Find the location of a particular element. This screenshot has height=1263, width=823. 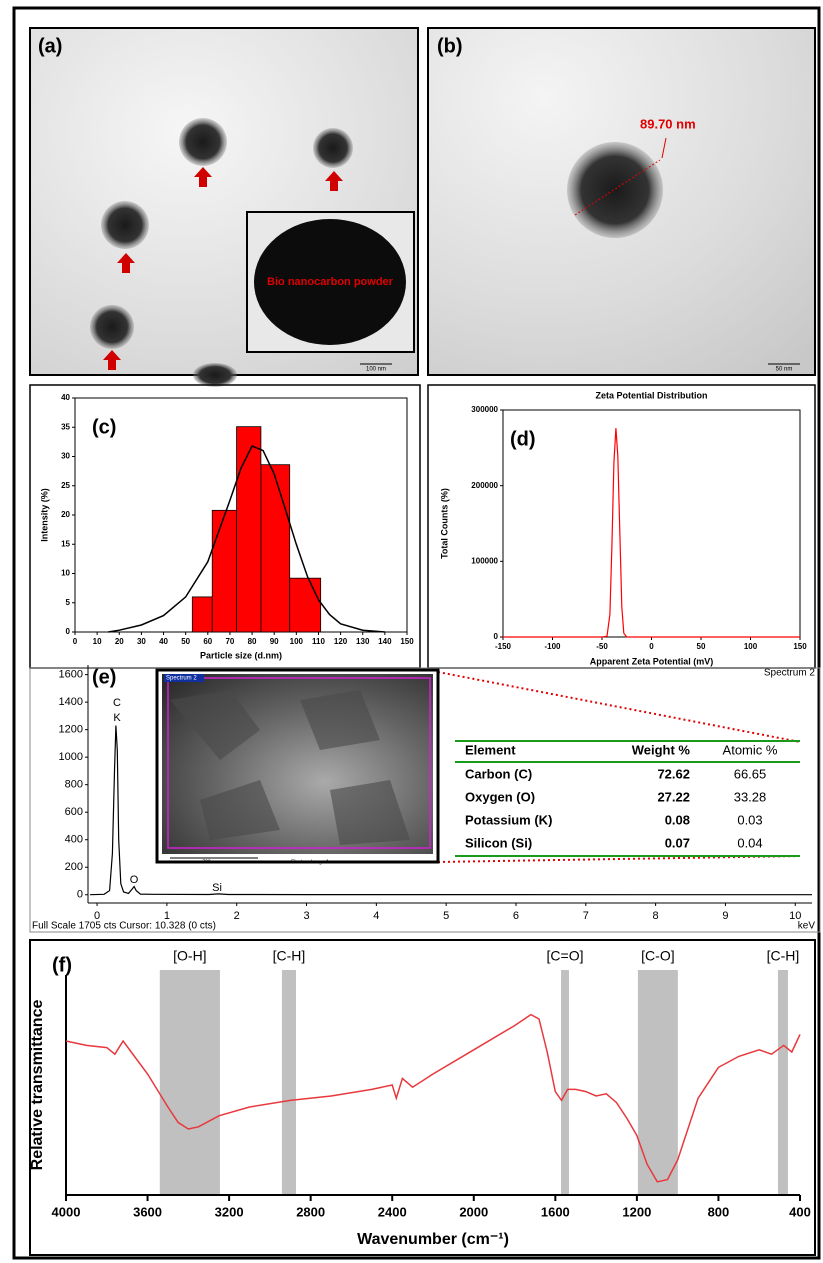

x-tick-label: 110 is located at coordinates (318, 641).